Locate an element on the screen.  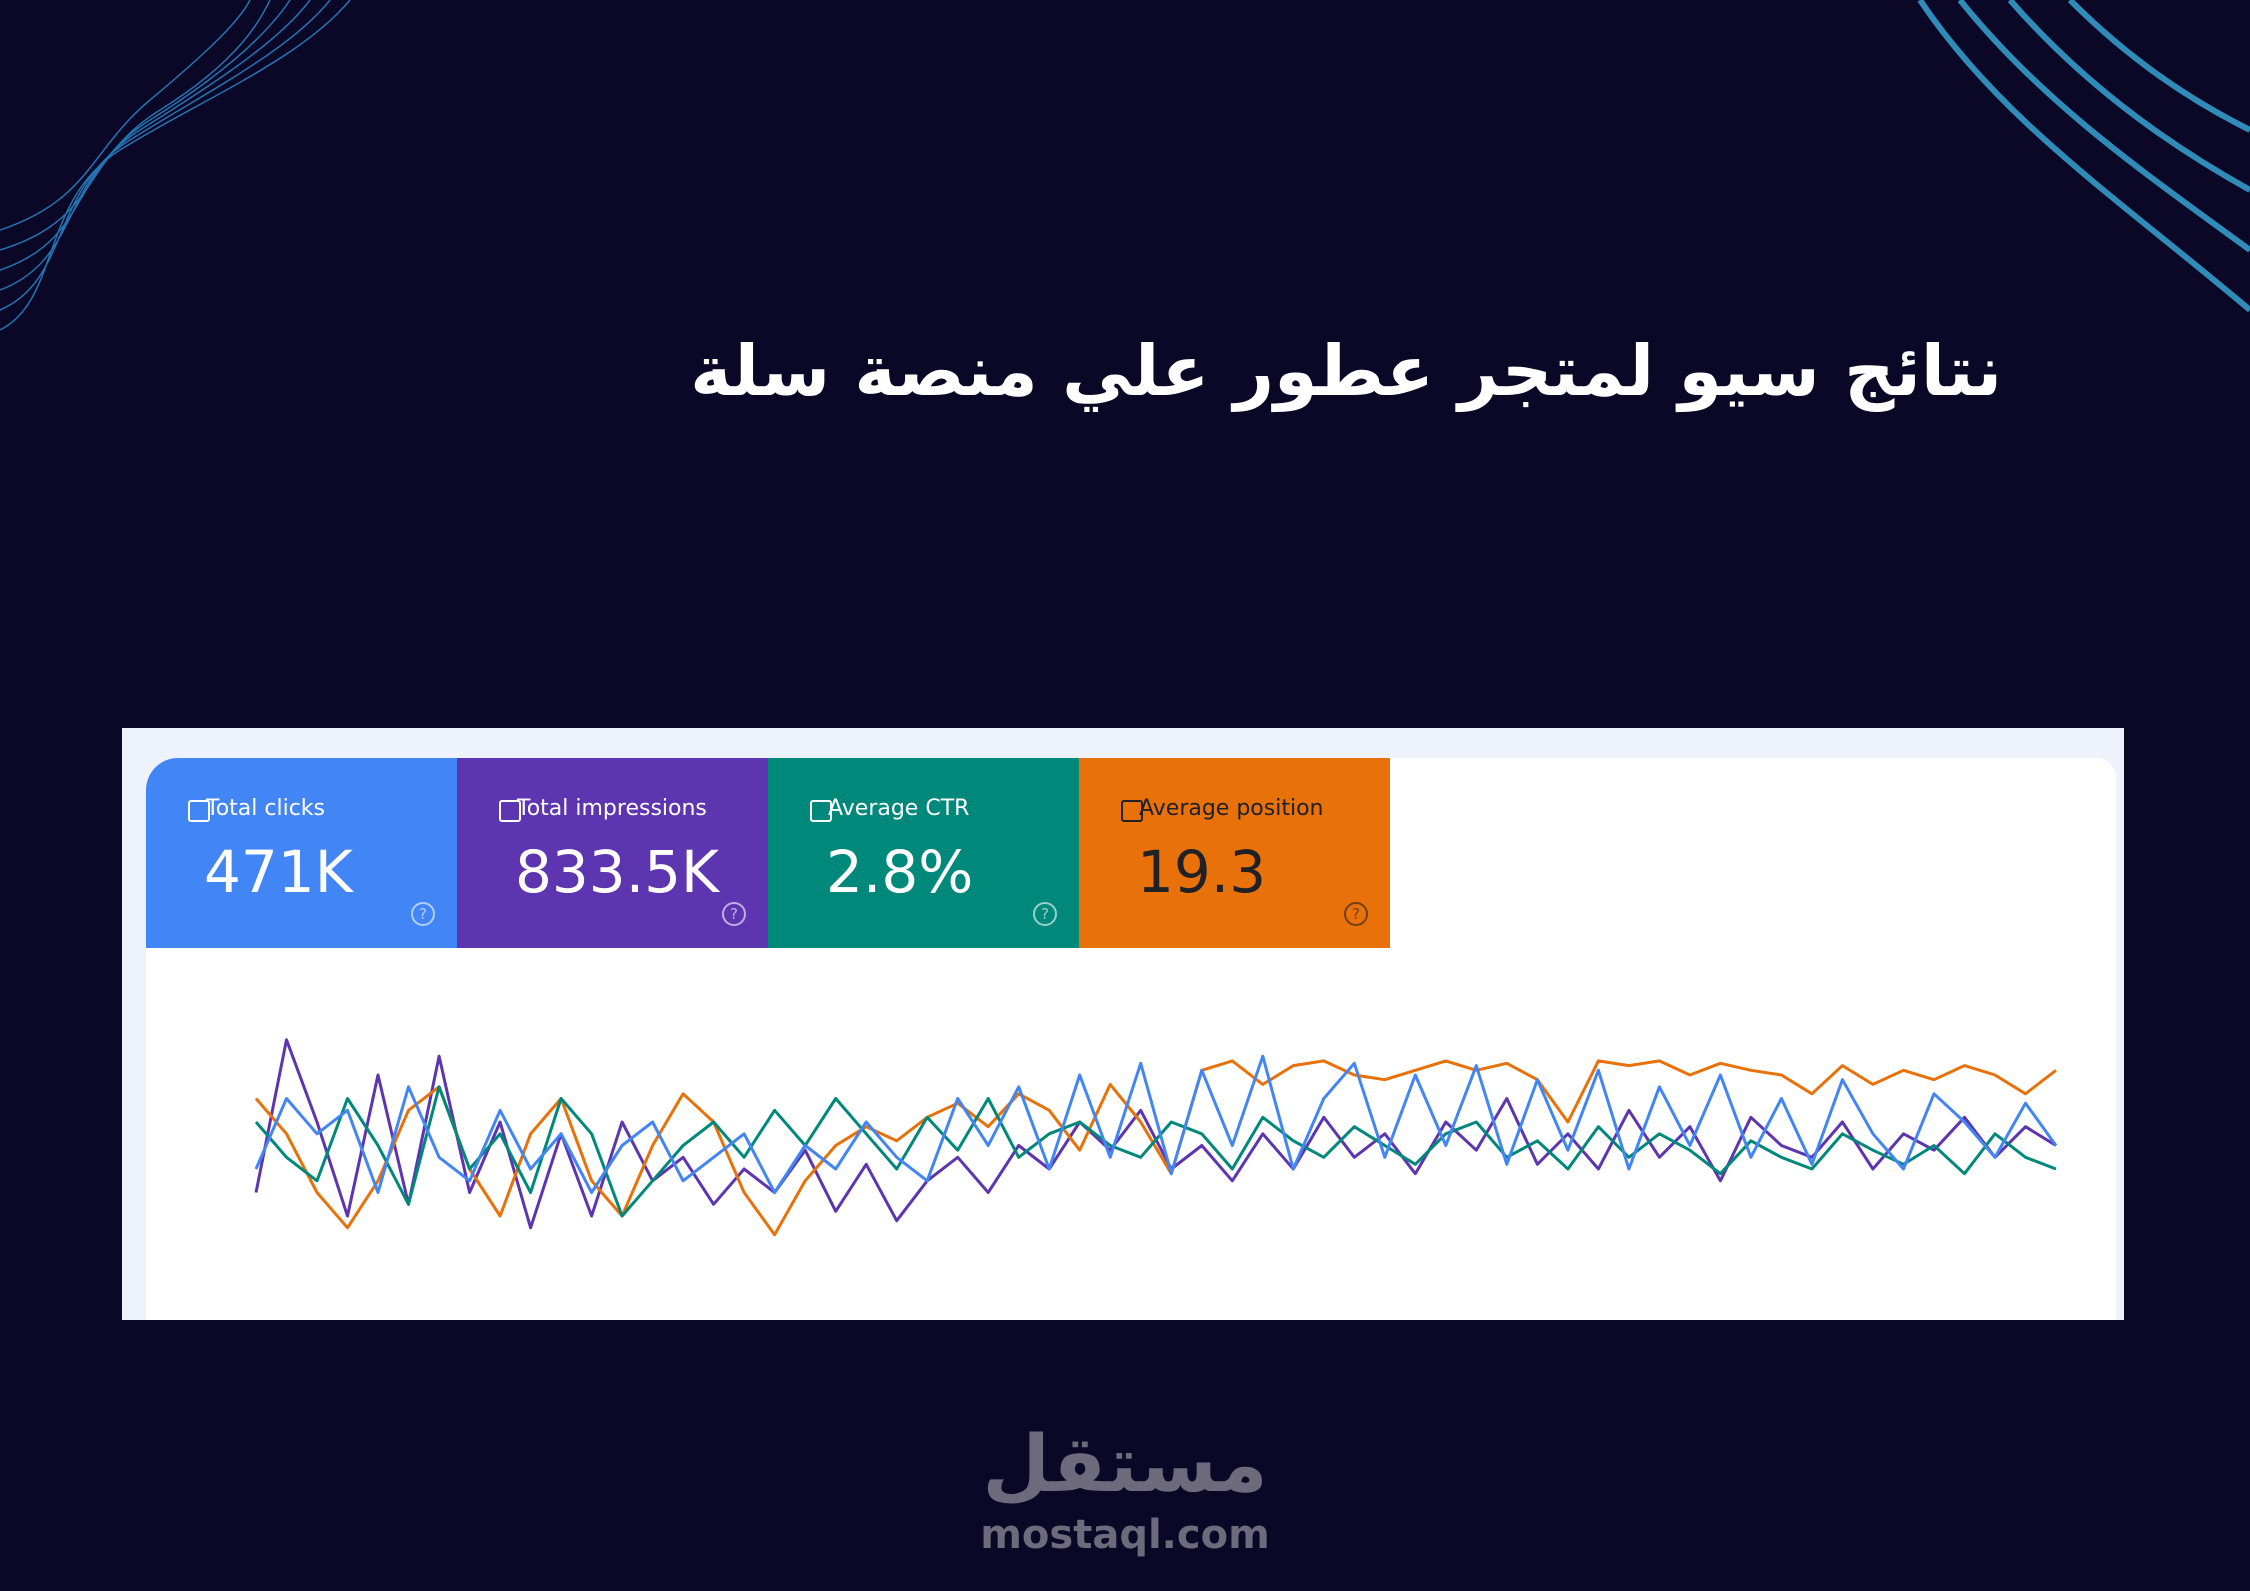
logo-arabic: مستقل is located at coordinates (1125, 1465).